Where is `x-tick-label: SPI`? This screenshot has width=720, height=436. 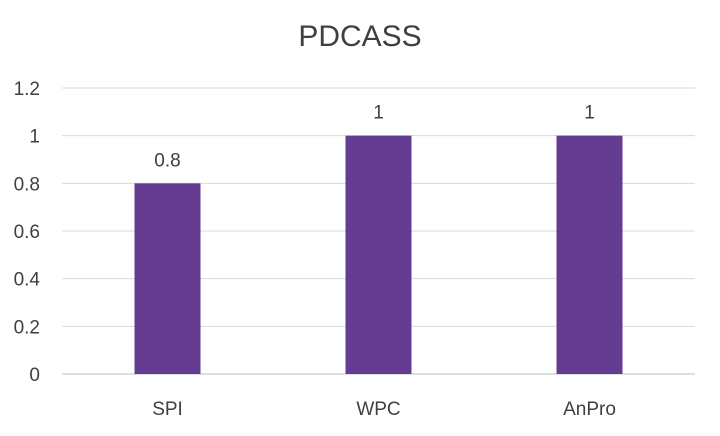 x-tick-label: SPI is located at coordinates (167, 409).